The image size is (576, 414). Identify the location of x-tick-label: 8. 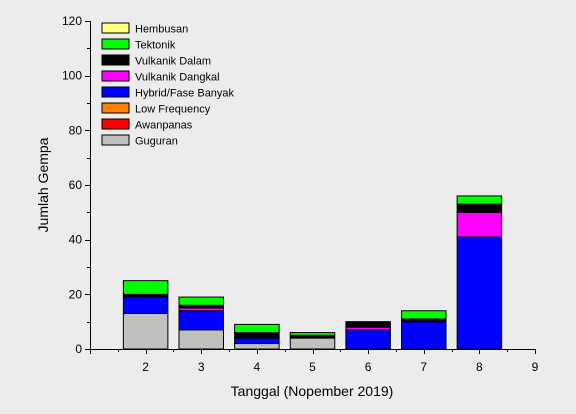
(479, 367).